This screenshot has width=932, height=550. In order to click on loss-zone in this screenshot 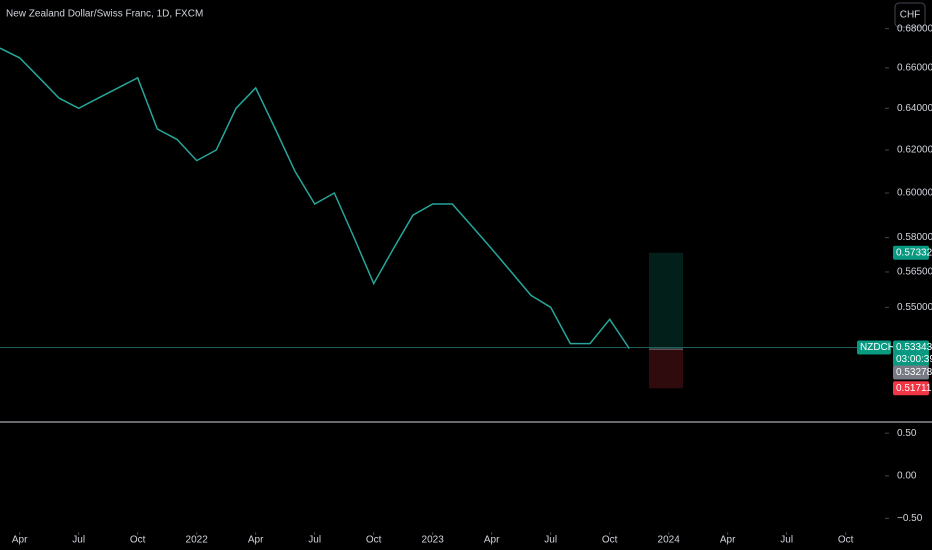, I will do `click(666, 369)`.